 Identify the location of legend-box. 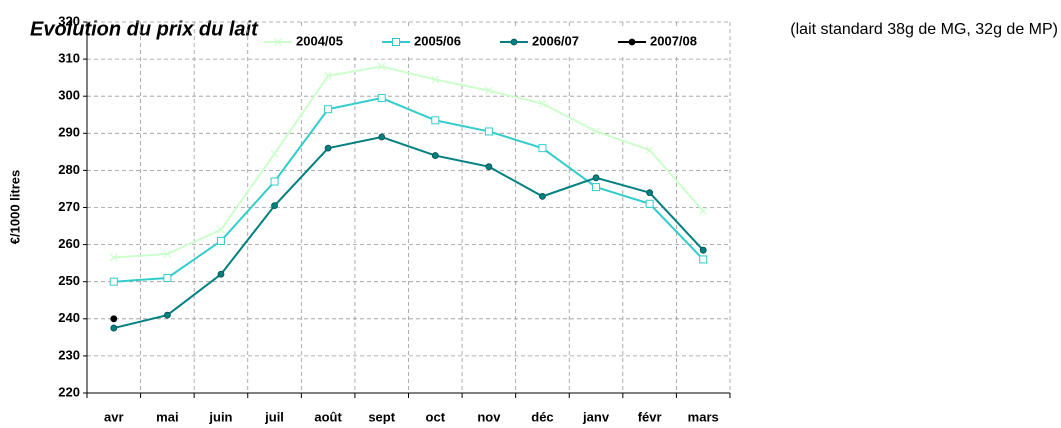
(491, 42).